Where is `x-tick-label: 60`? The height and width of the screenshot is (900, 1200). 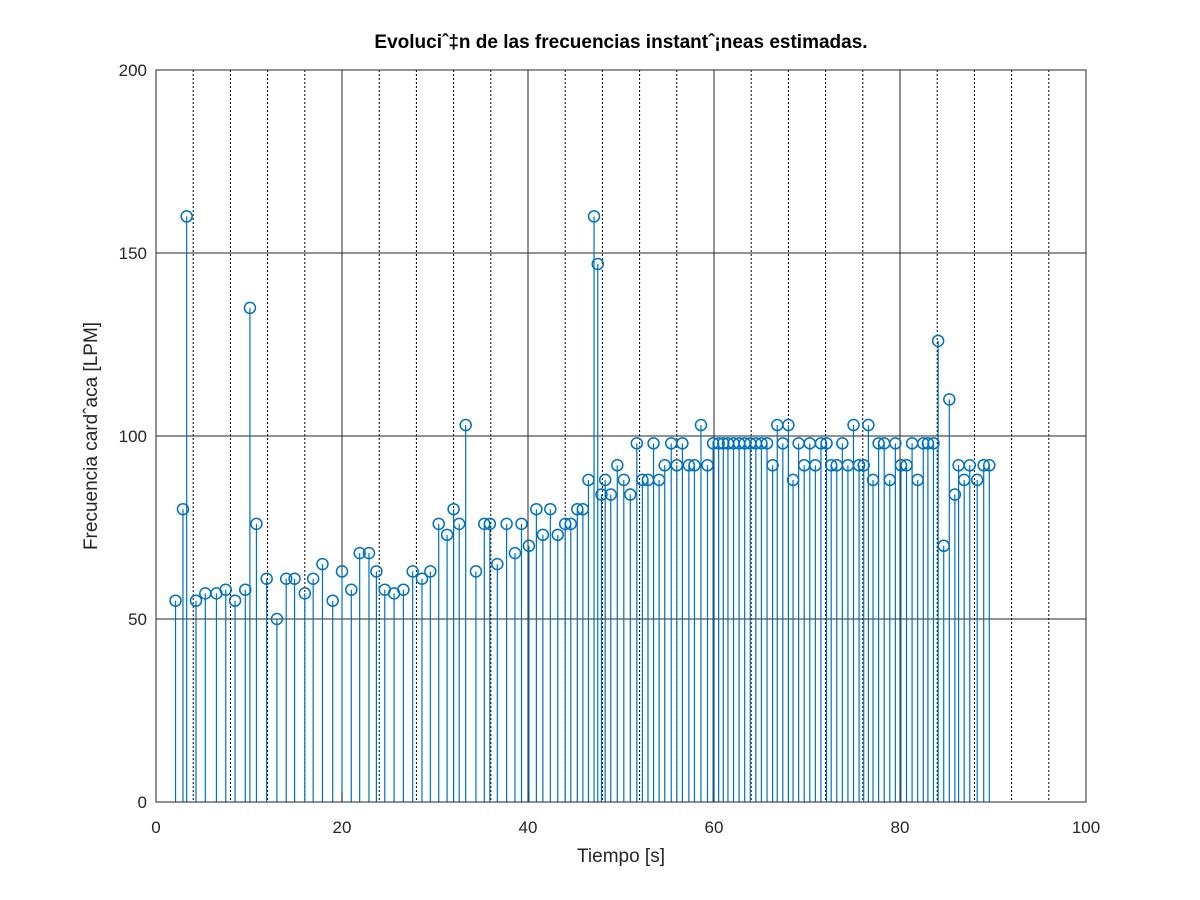 x-tick-label: 60 is located at coordinates (714, 827).